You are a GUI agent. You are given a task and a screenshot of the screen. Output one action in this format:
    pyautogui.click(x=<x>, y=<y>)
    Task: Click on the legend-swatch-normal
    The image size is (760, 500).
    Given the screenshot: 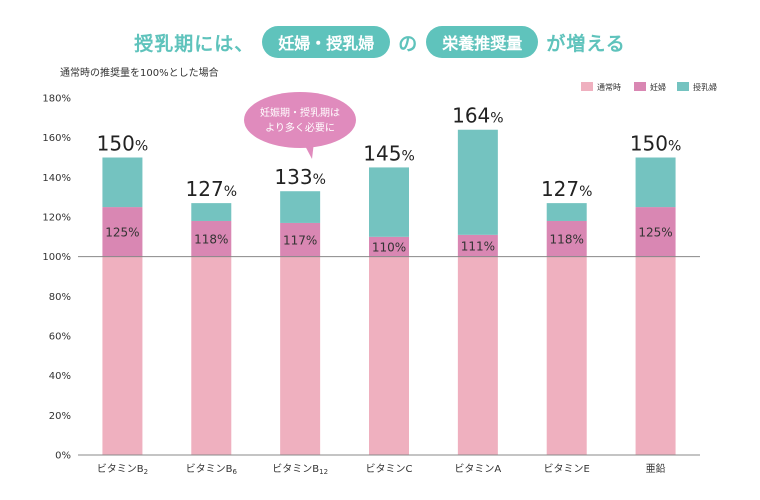 What is the action you would take?
    pyautogui.click(x=587, y=86)
    